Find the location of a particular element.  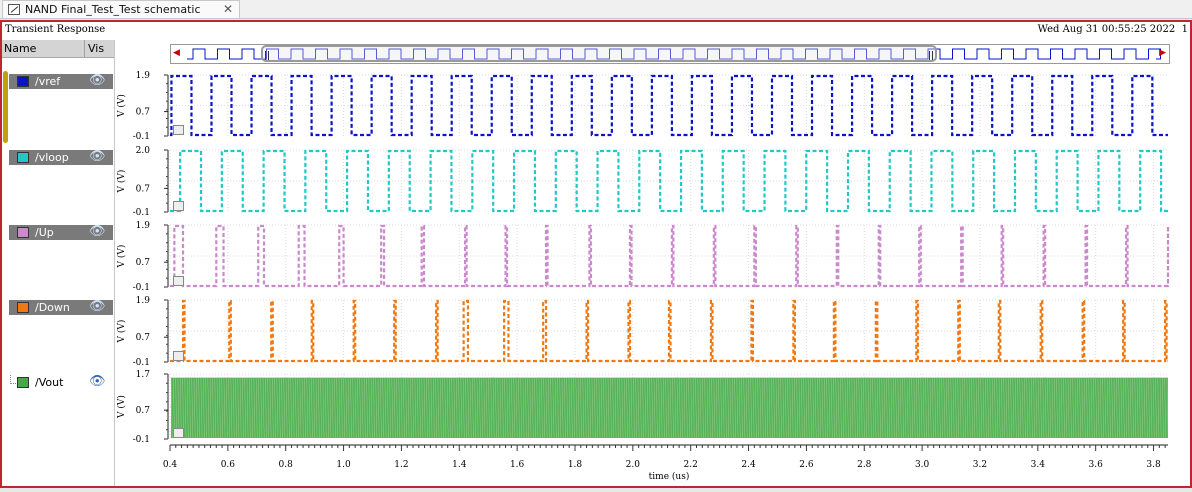

tab-schematic: NAND Final_Test_Test schematic ✕ is located at coordinates (121, 9).